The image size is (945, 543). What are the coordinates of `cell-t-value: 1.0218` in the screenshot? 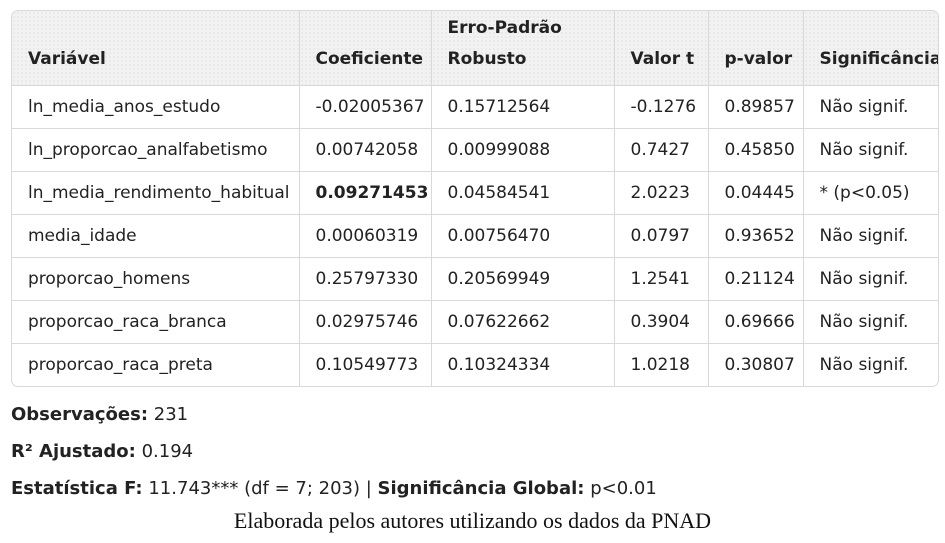 It's located at (660, 364).